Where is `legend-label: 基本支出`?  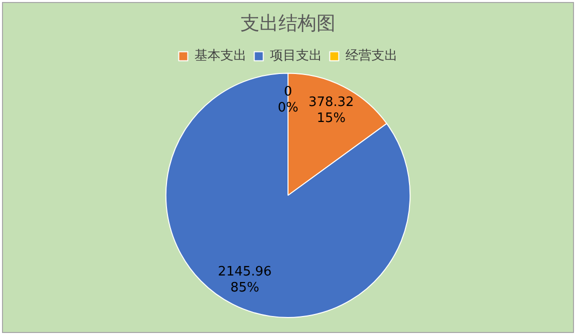 legend-label: 基本支出 is located at coordinates (220, 56).